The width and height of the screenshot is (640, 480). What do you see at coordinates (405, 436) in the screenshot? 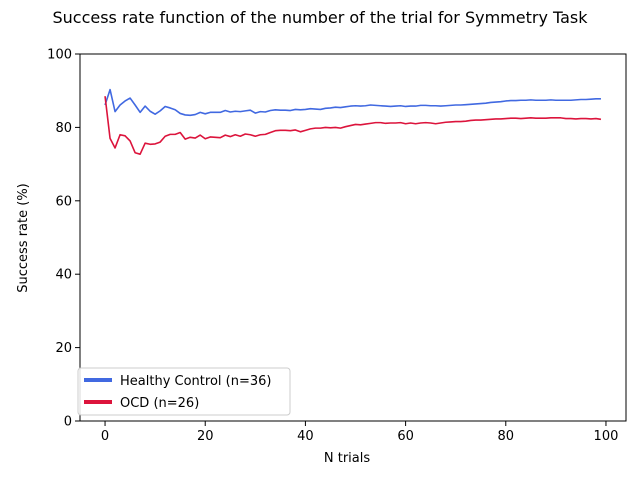
I see `x-tick-label: 60` at bounding box center [405, 436].